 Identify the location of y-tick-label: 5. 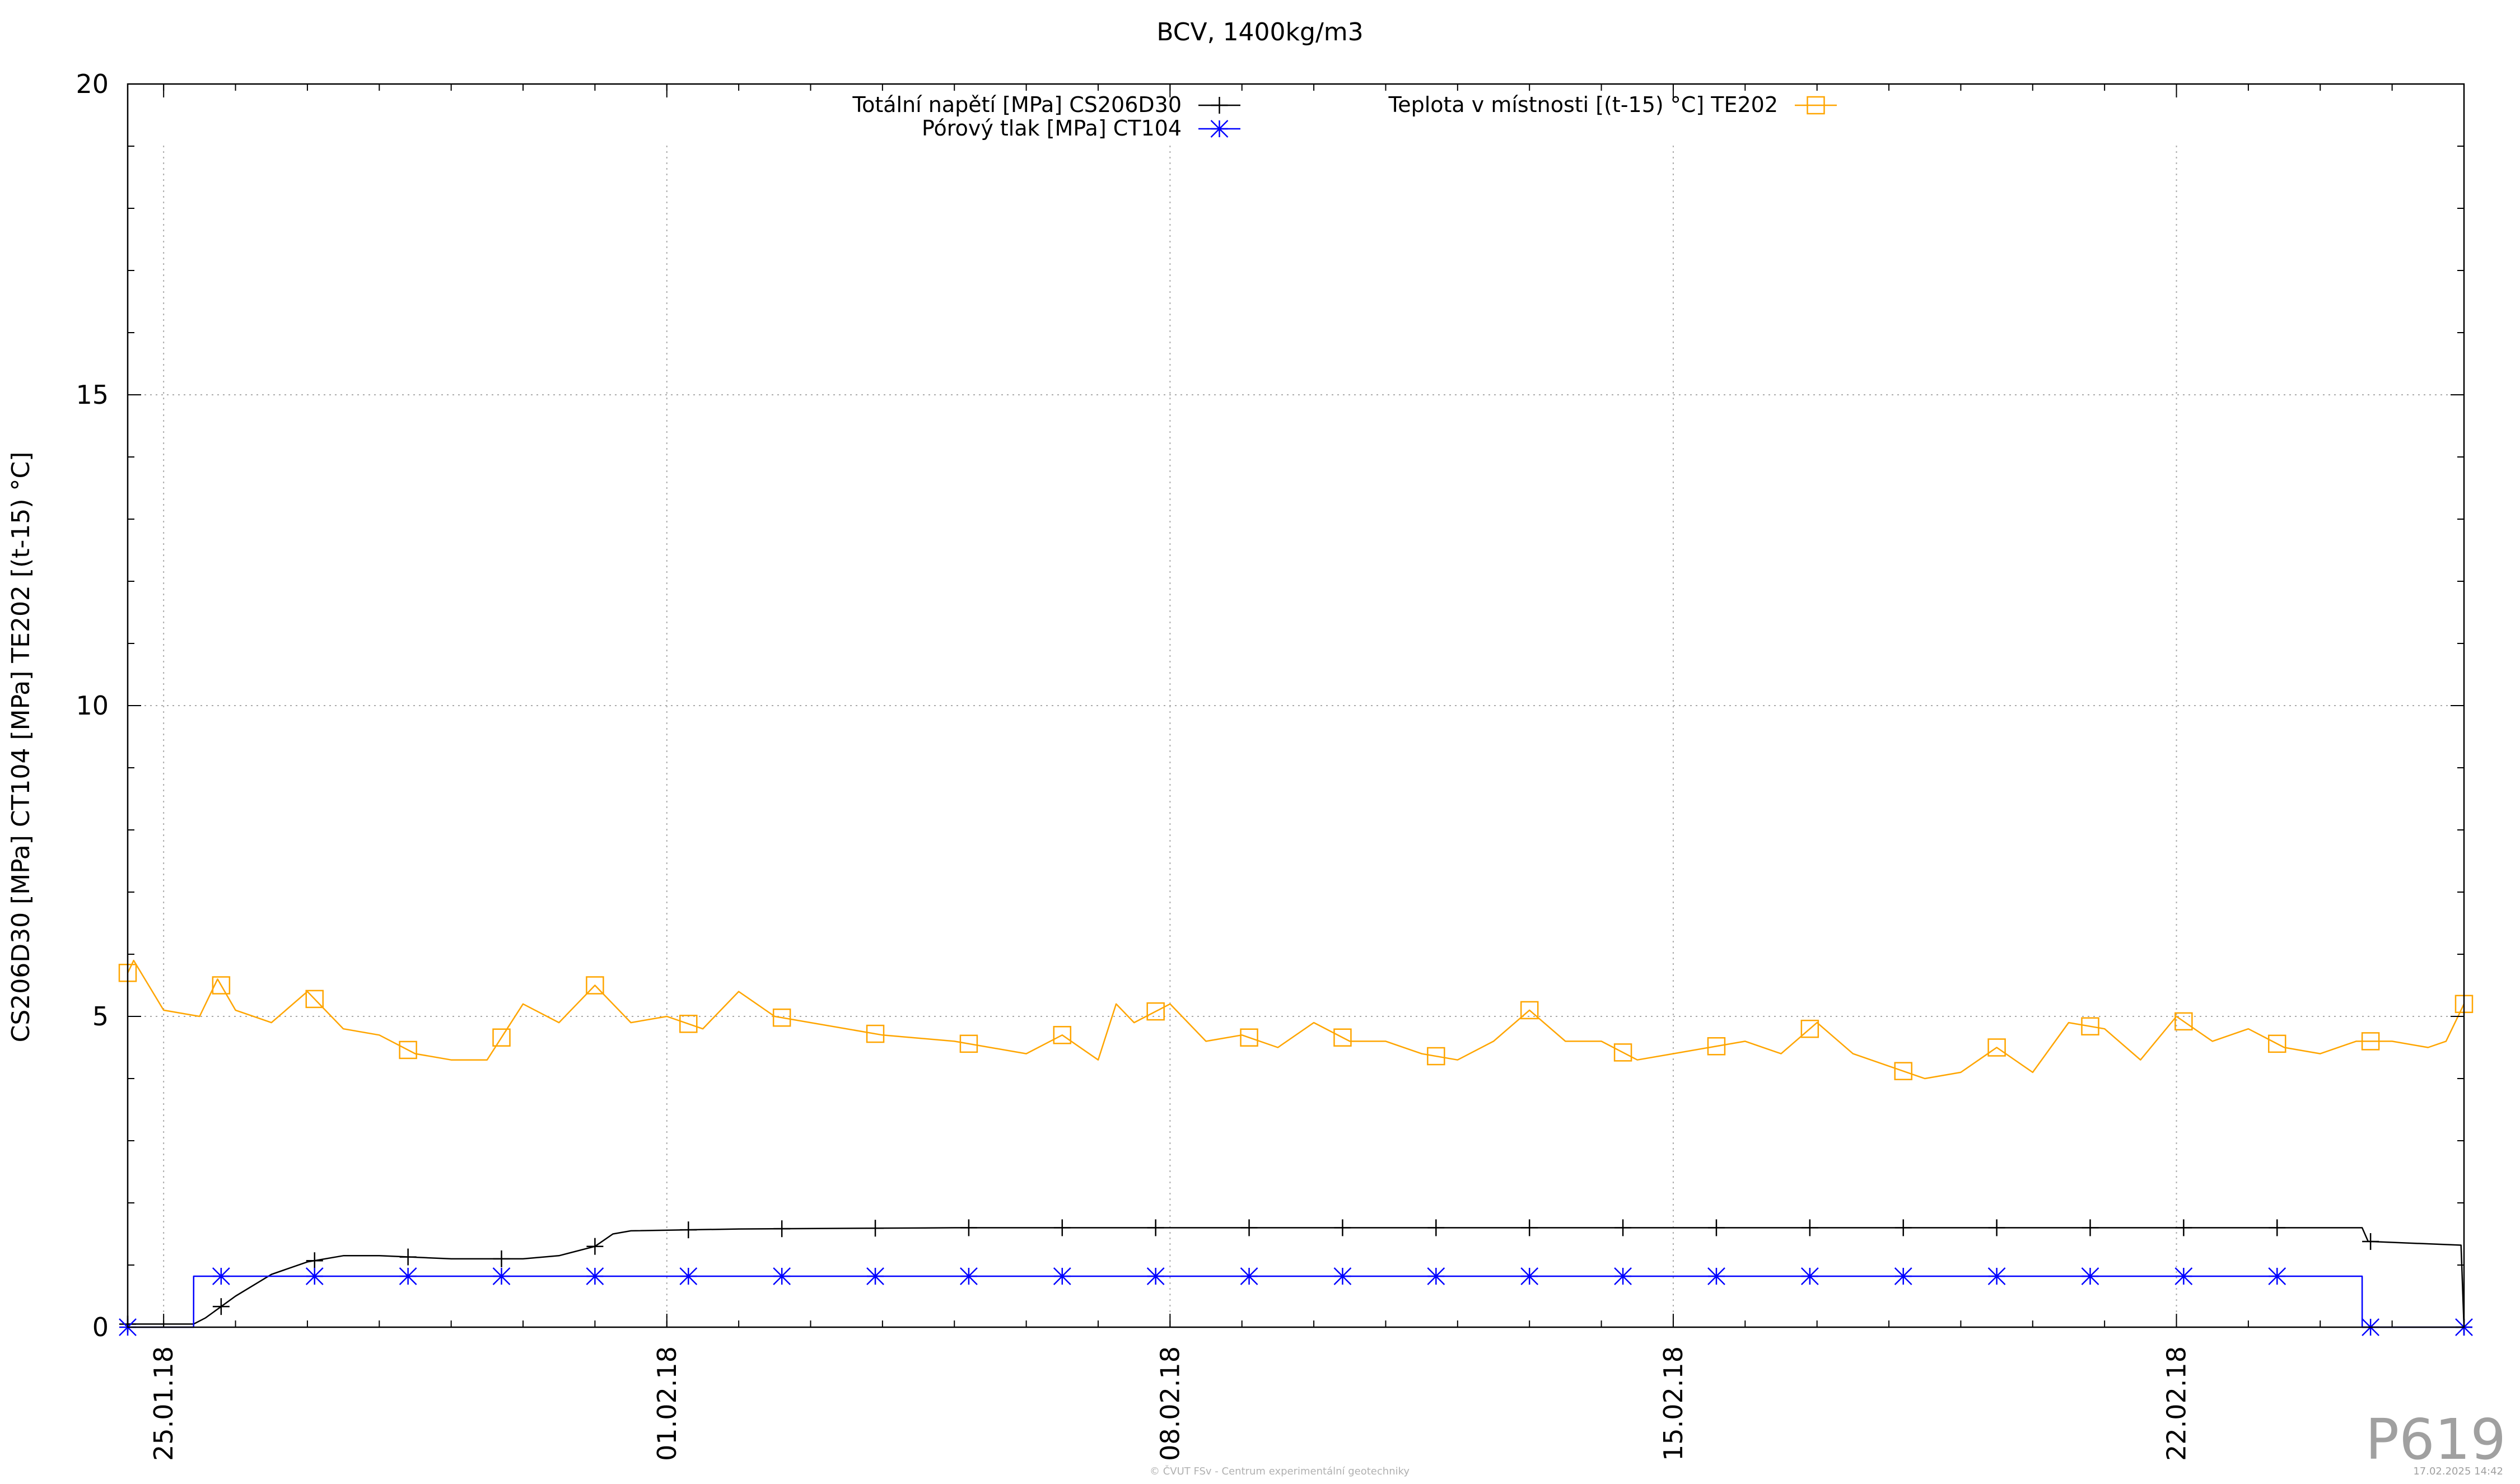
(101, 1017).